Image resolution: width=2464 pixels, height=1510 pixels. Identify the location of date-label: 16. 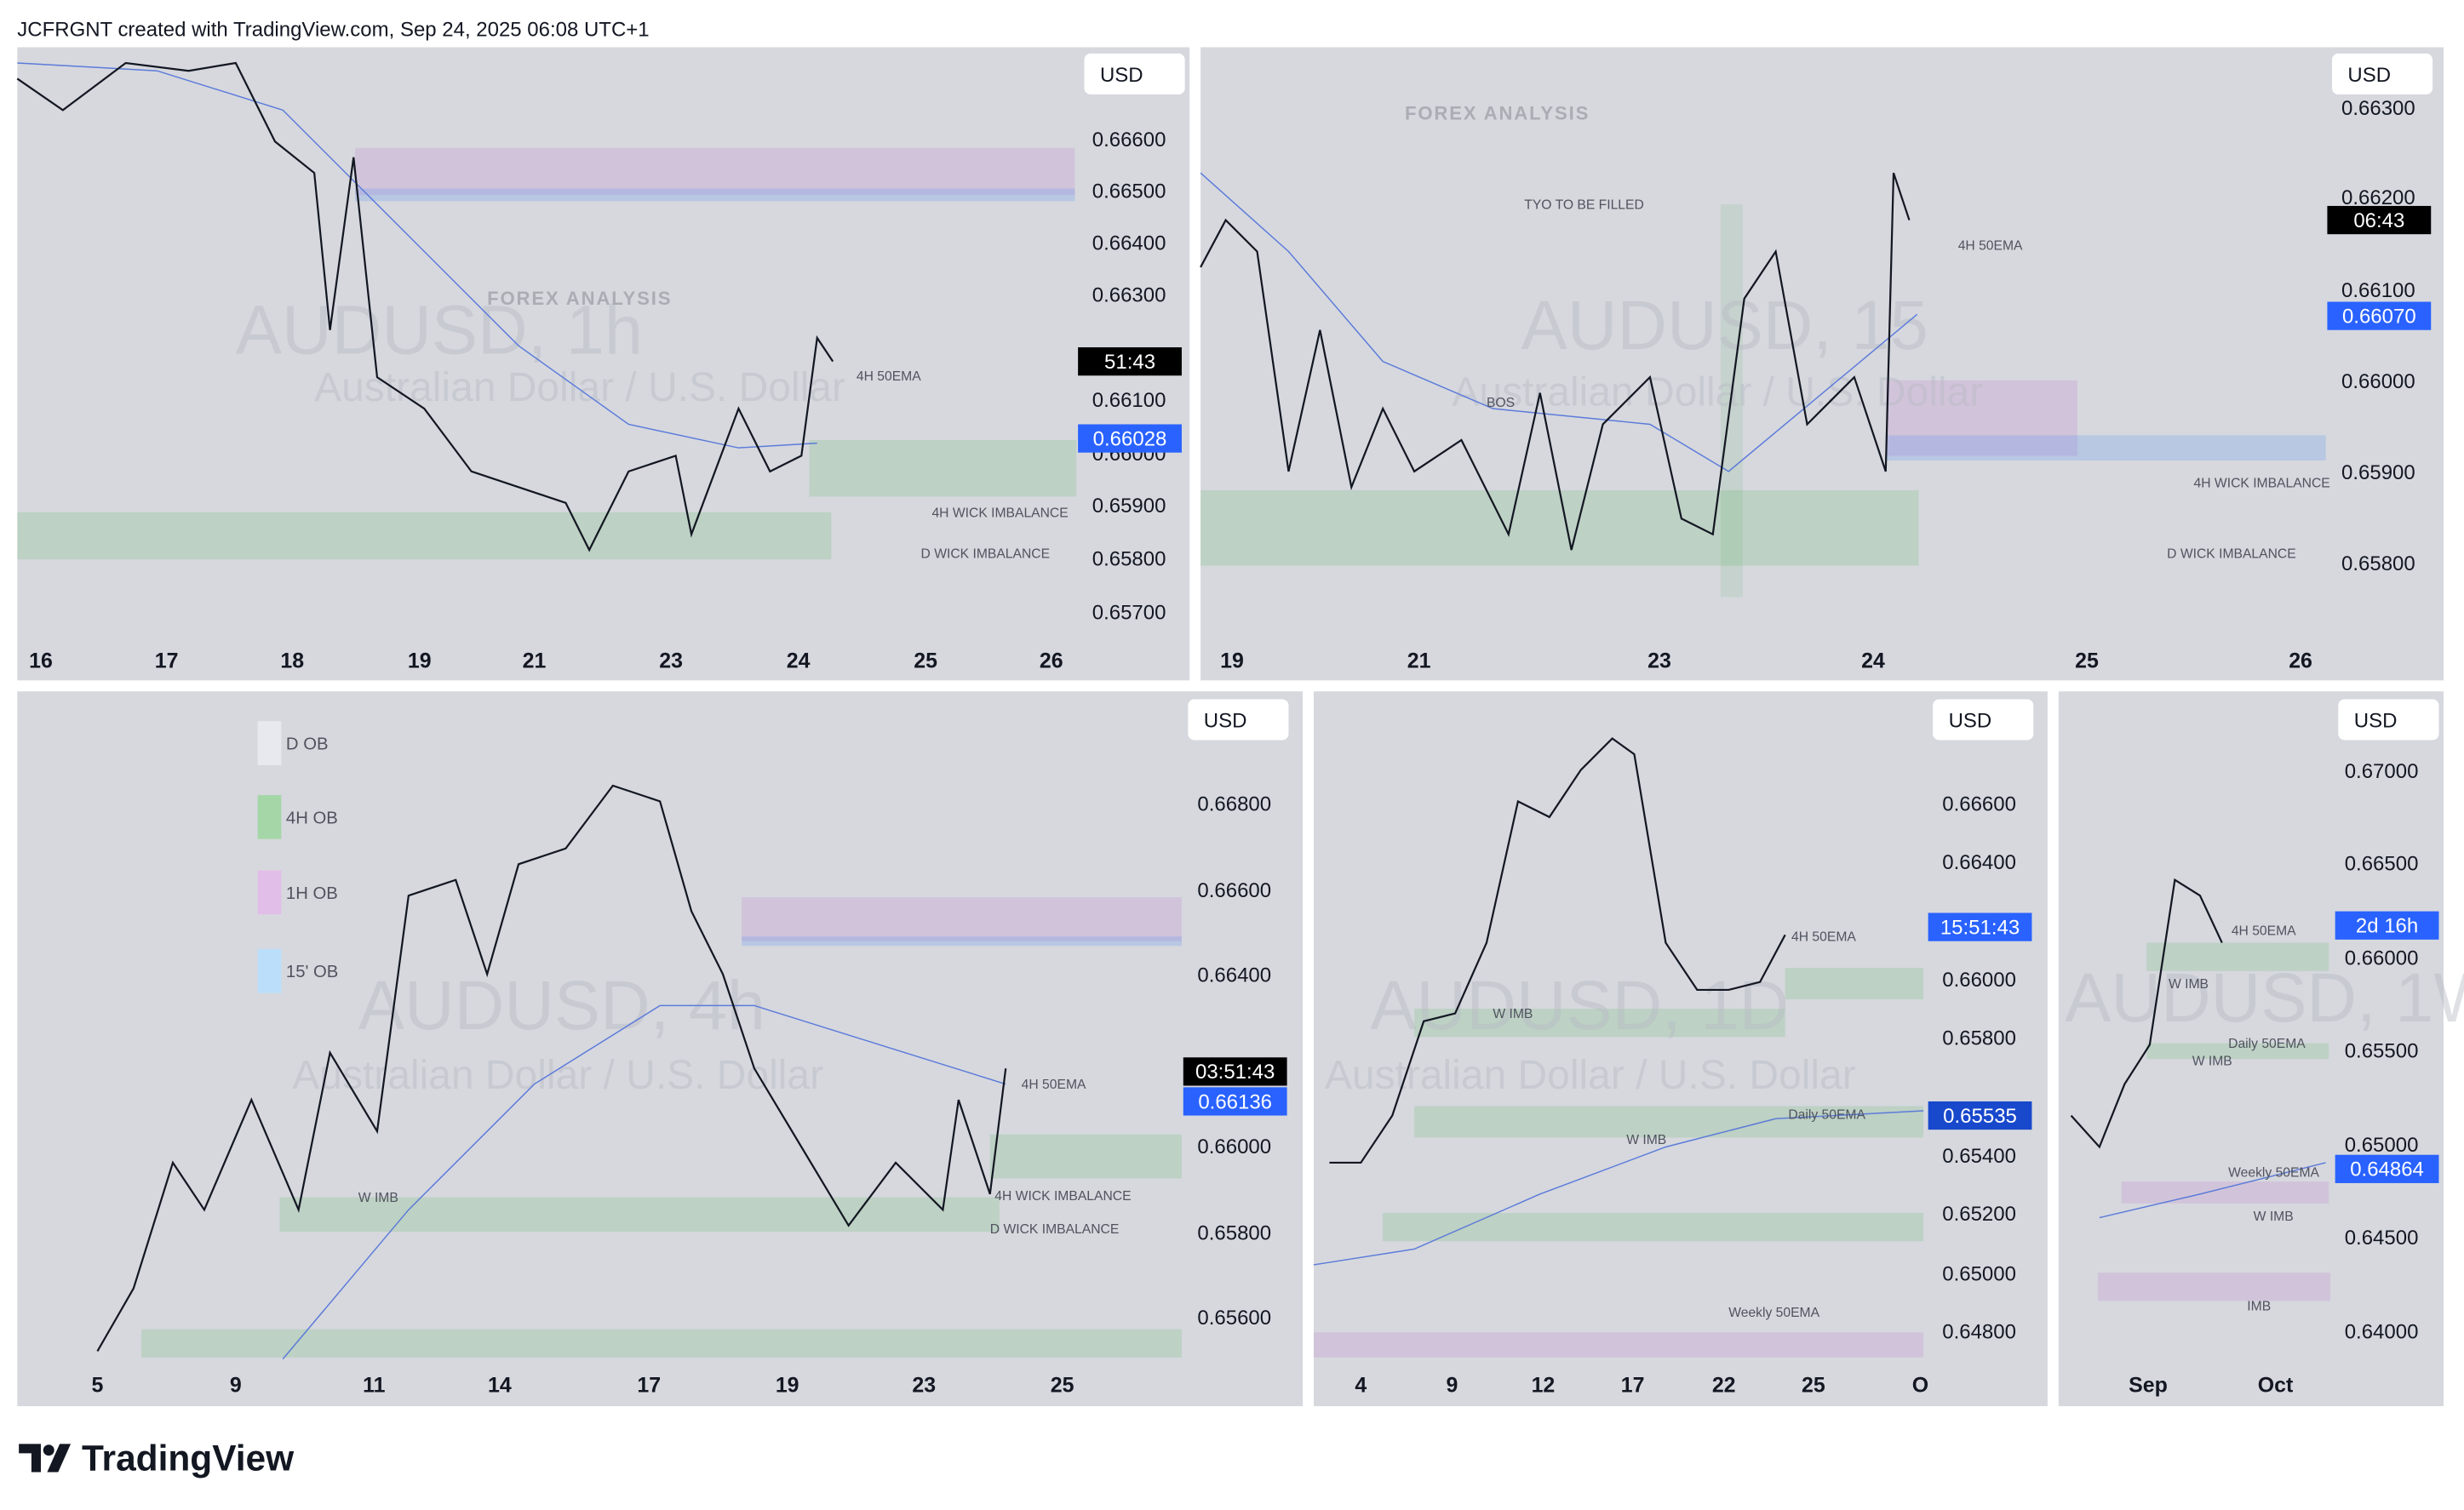
(41, 661).